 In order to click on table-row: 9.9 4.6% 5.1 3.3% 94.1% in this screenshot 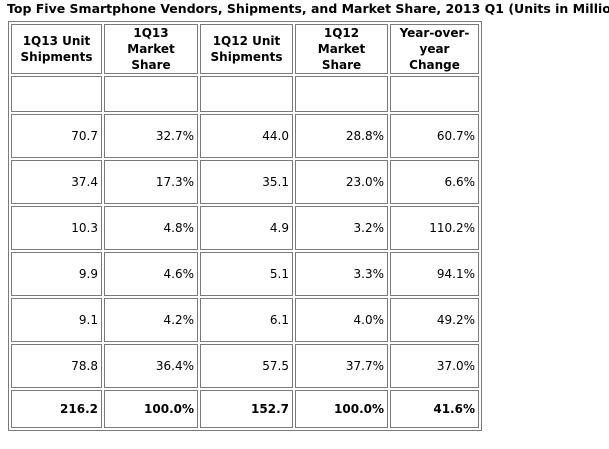, I will do `click(245, 274)`.